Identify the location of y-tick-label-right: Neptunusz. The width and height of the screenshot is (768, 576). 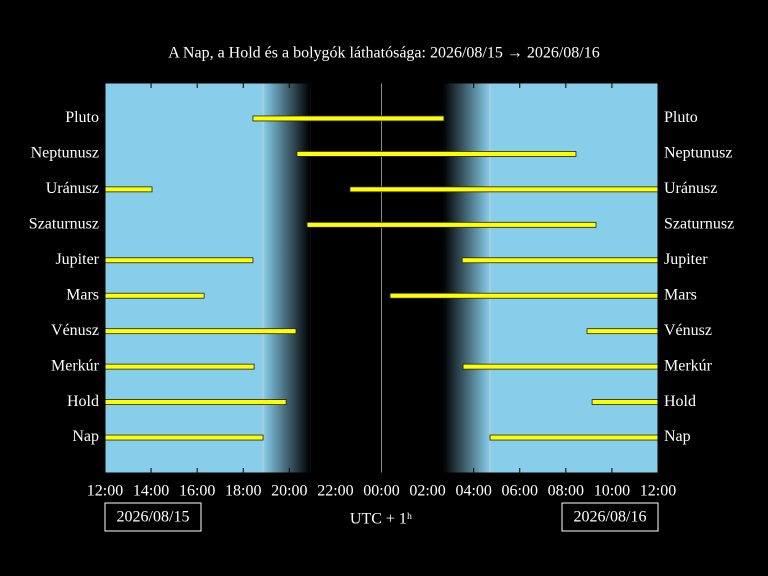
(698, 153).